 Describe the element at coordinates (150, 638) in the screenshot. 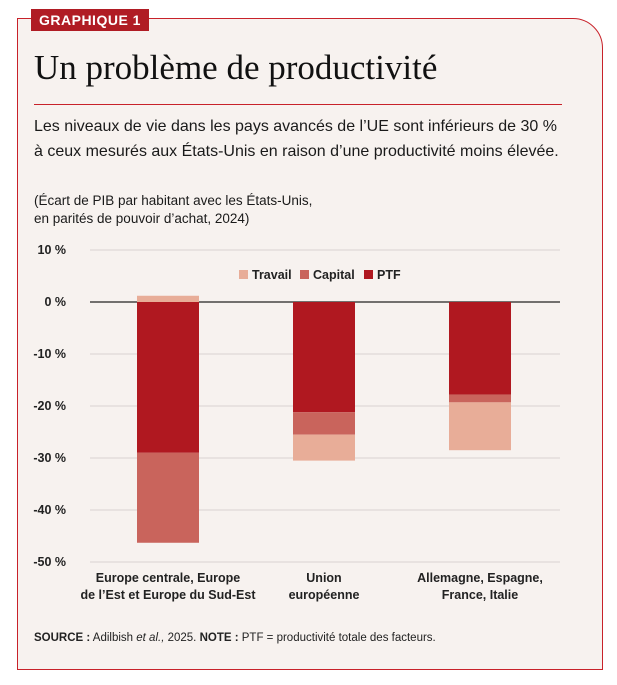

I see `source-etal: et al.,` at that location.